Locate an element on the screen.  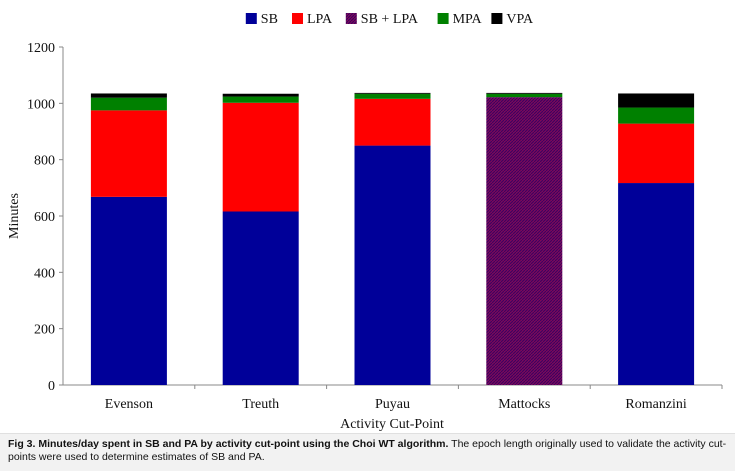
y-tick-label: 600 is located at coordinates (44, 217).